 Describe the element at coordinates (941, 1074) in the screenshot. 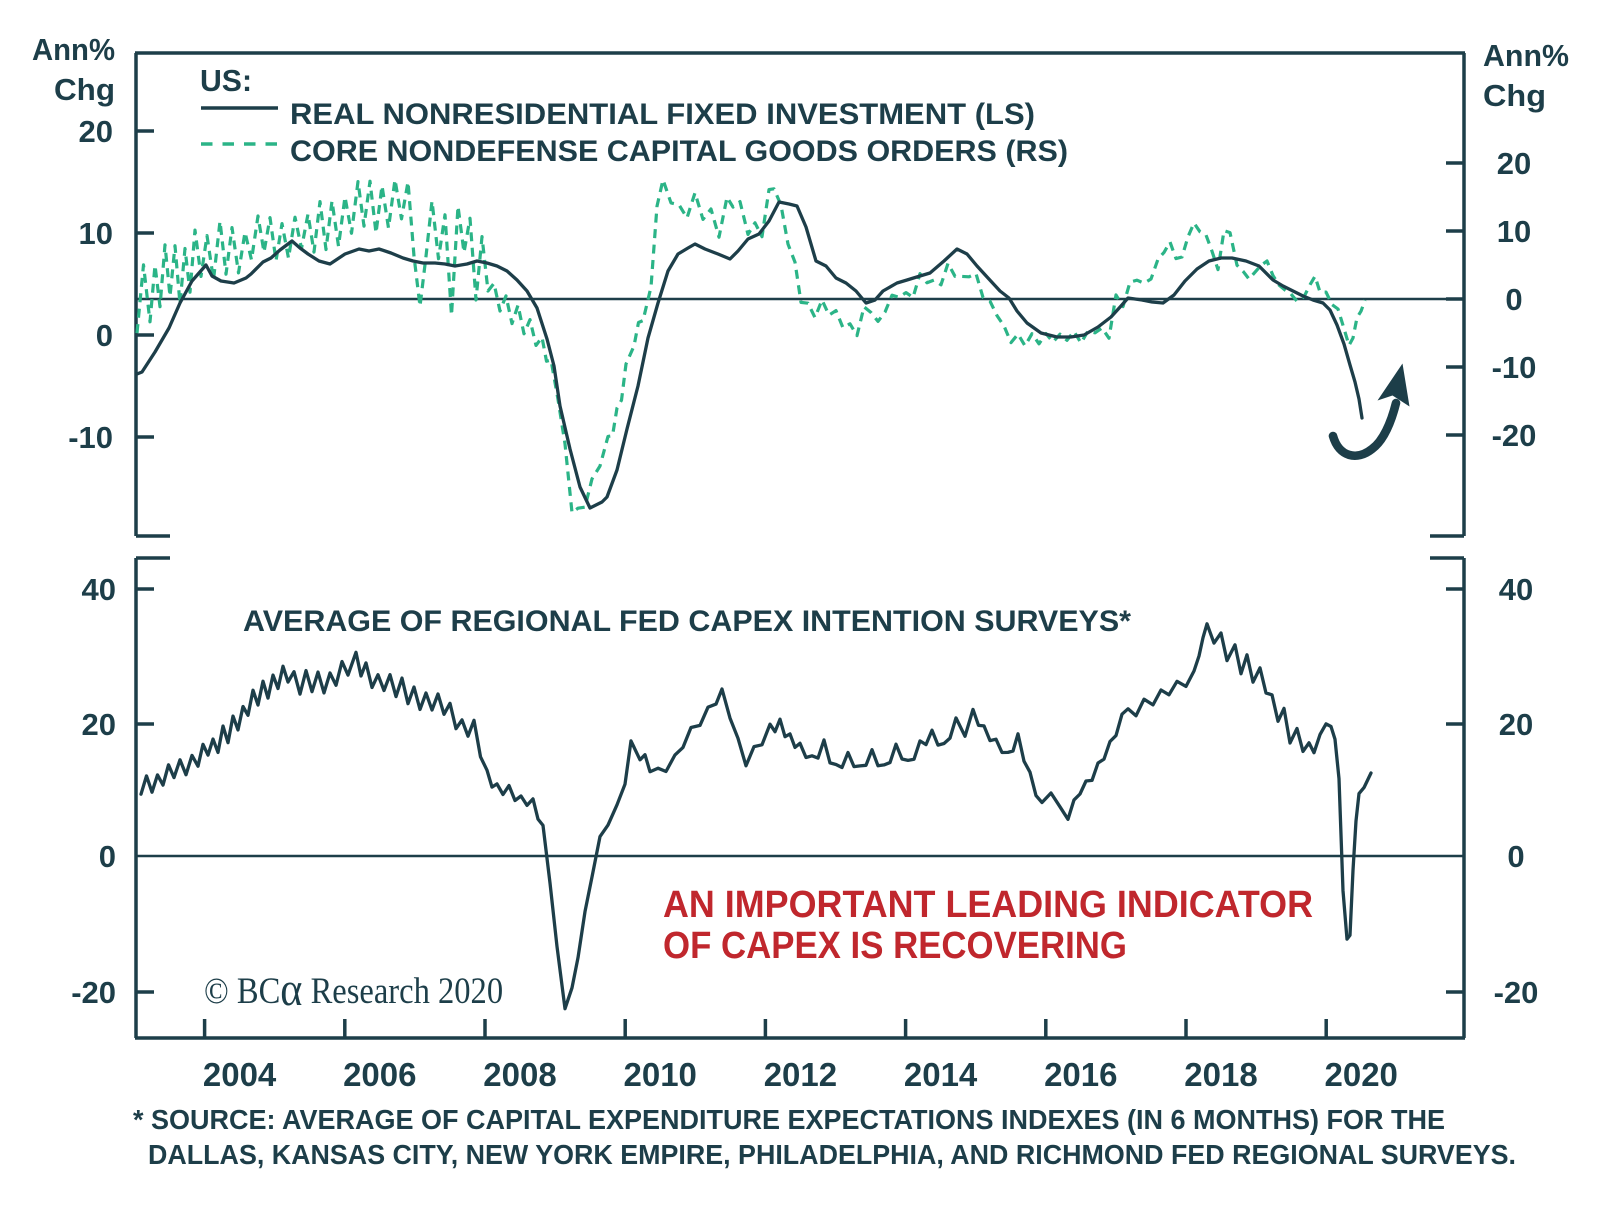

I see `svg-text: 2014` at that location.